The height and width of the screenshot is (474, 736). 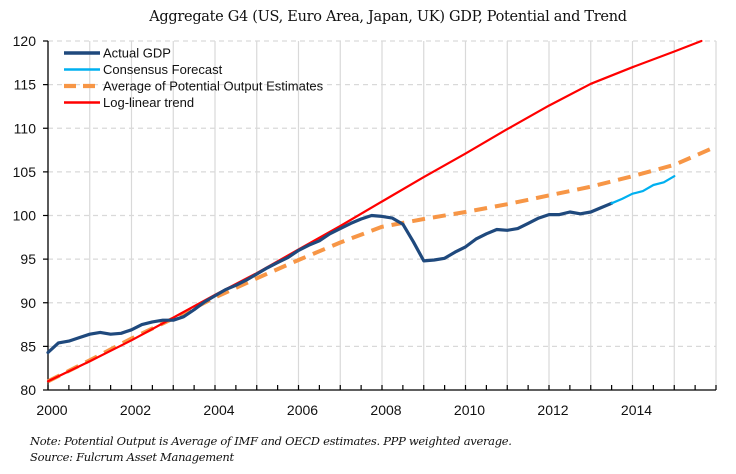 What do you see at coordinates (636, 410) in the screenshot?
I see `x-tick-label: 2014` at bounding box center [636, 410].